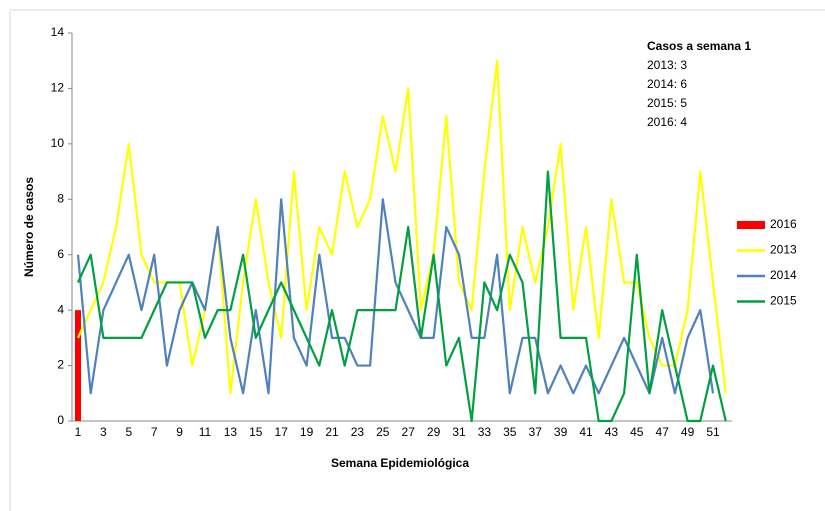  Describe the element at coordinates (383, 432) in the screenshot. I see `x-tick-label: 25` at that location.